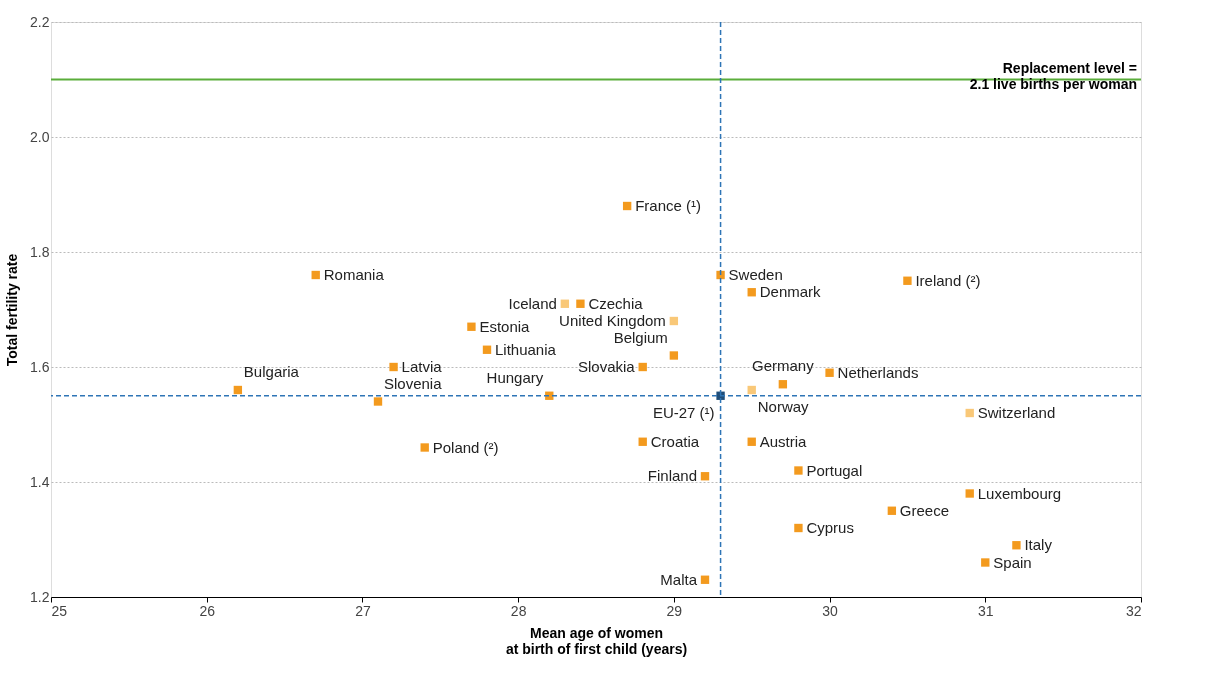  Describe the element at coordinates (271, 371) in the screenshot. I see `annotation: Bulgaria` at that location.